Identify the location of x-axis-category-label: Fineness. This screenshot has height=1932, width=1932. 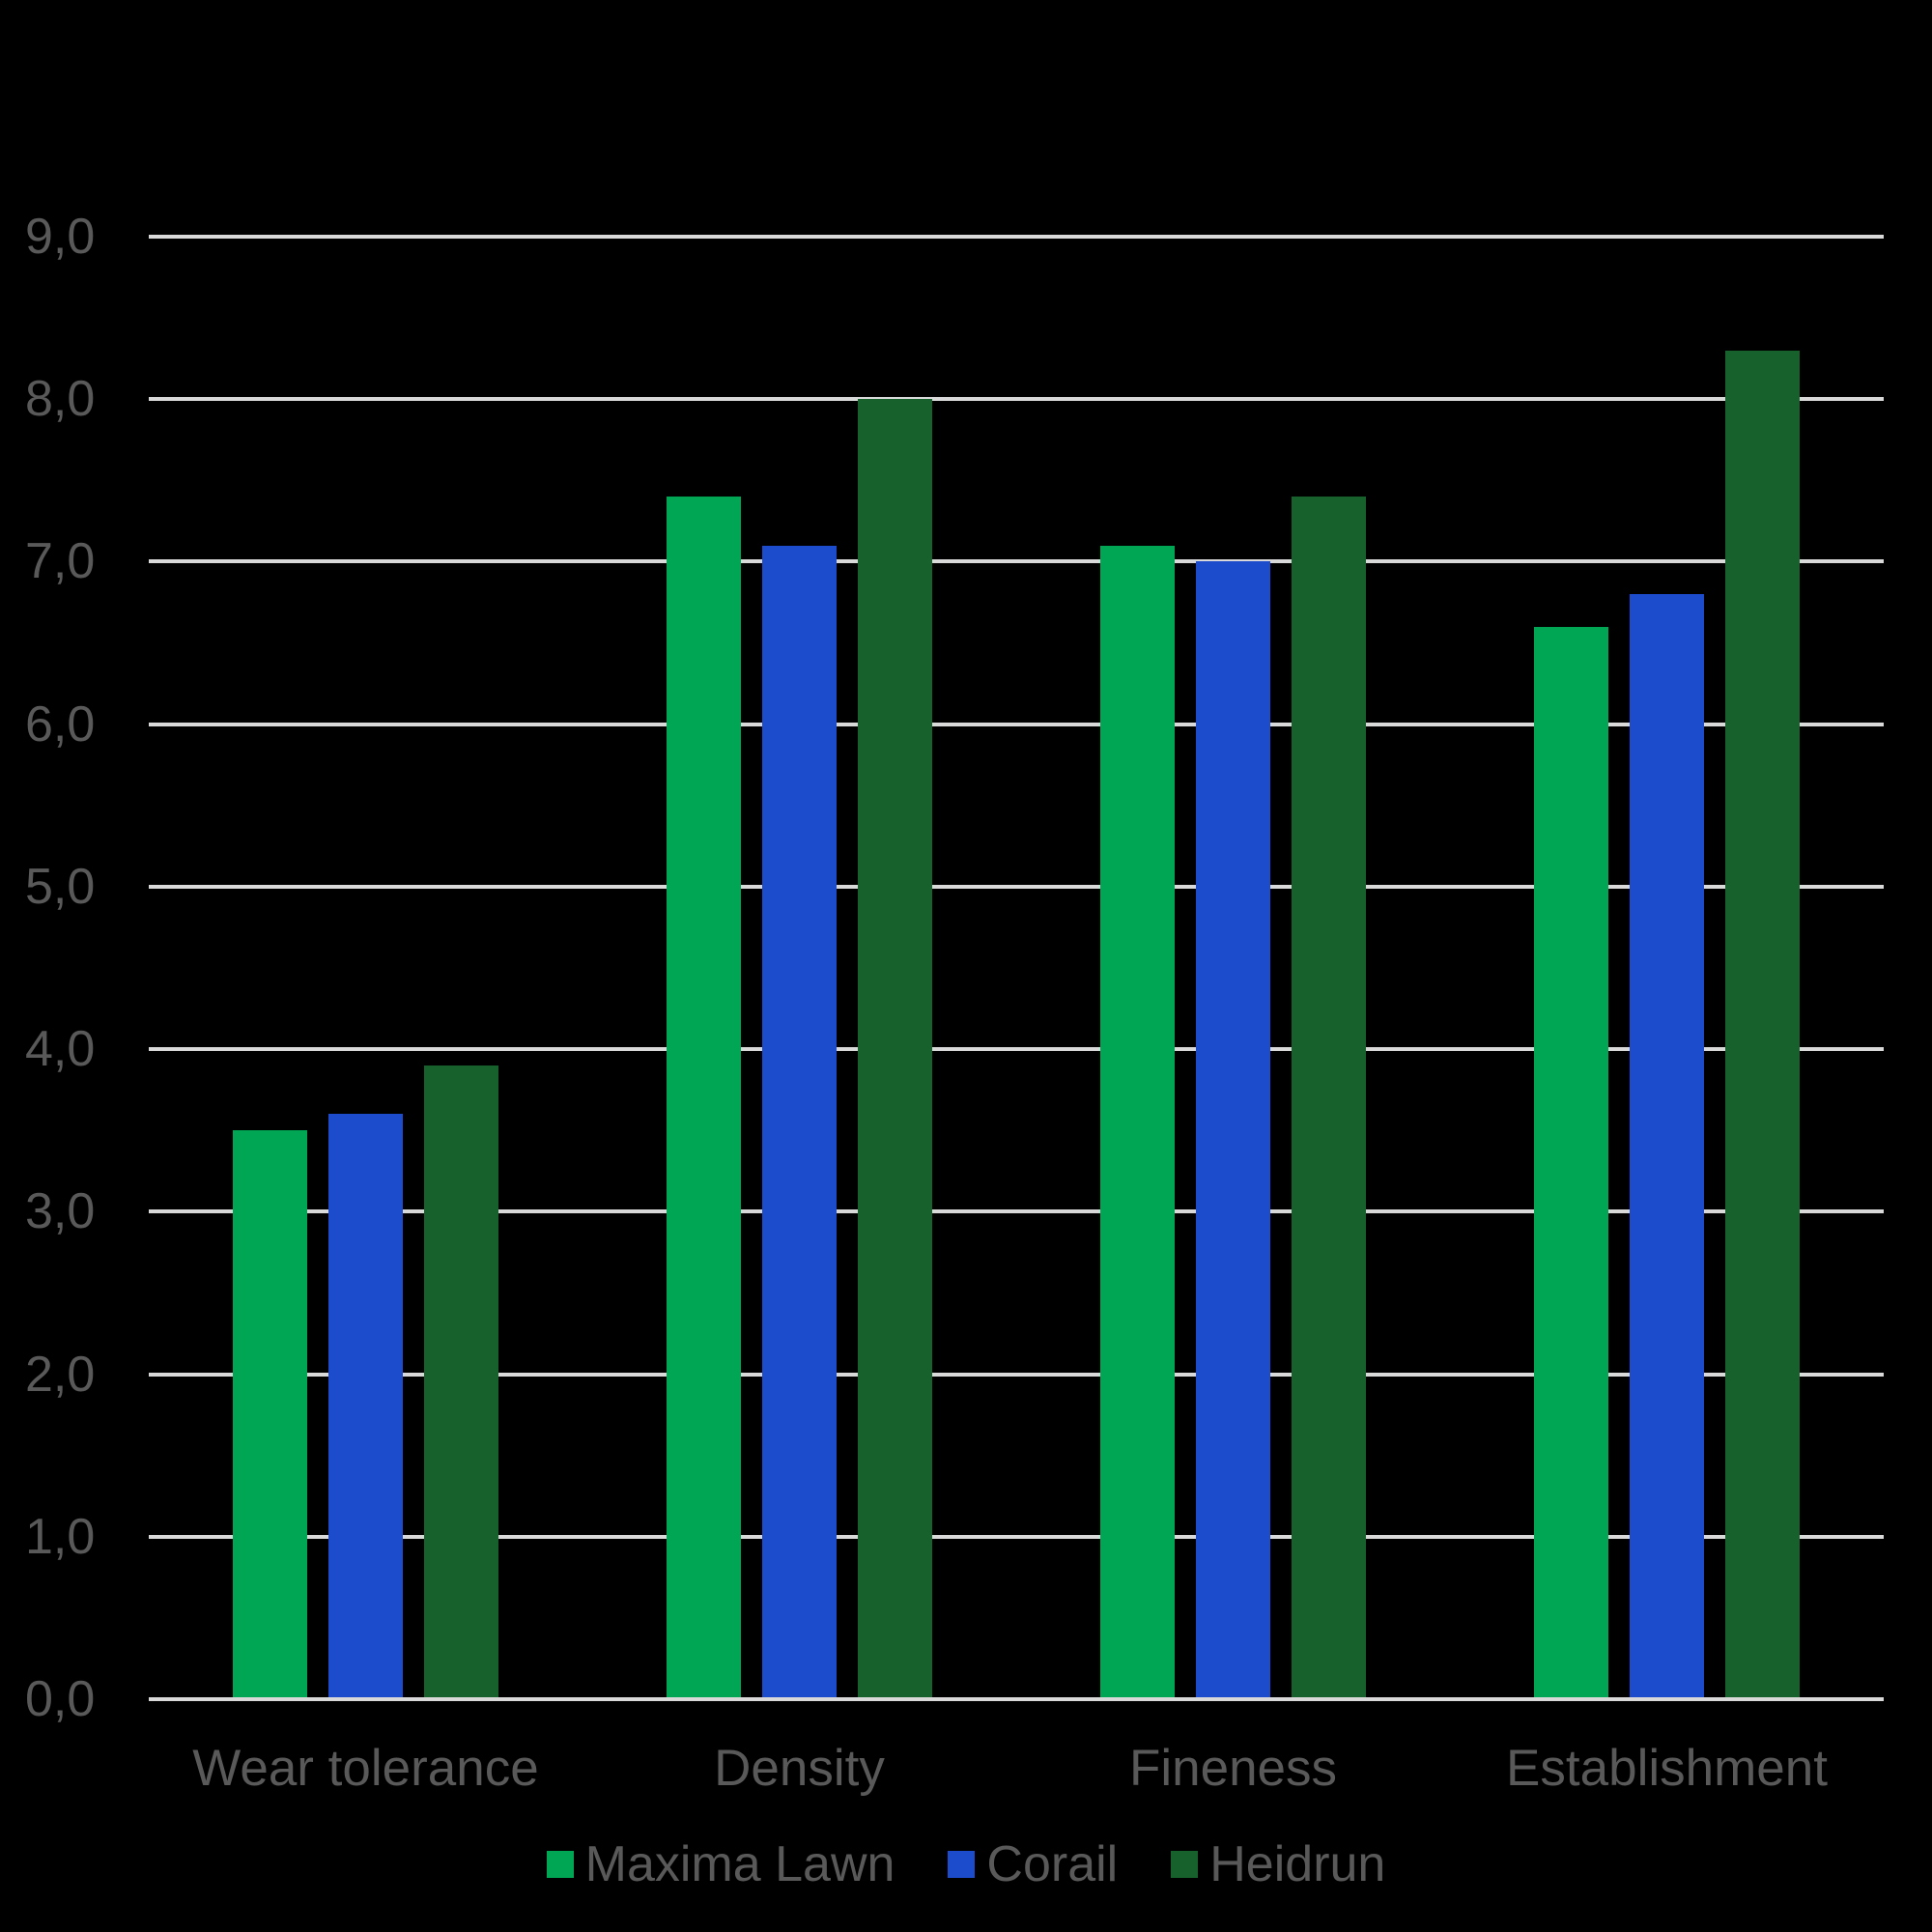
(1233, 1768).